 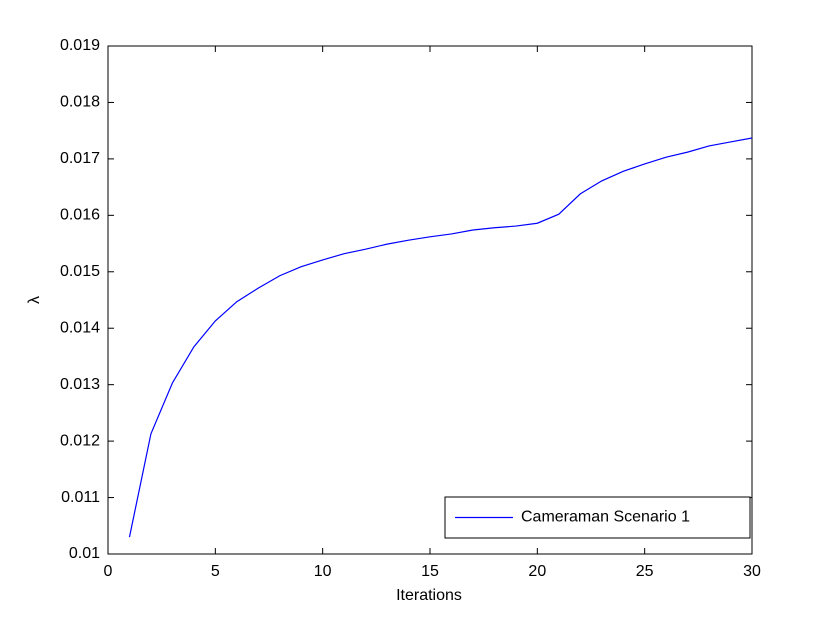 What do you see at coordinates (80, 158) in the screenshot?
I see `y-tick-label: 0.017` at bounding box center [80, 158].